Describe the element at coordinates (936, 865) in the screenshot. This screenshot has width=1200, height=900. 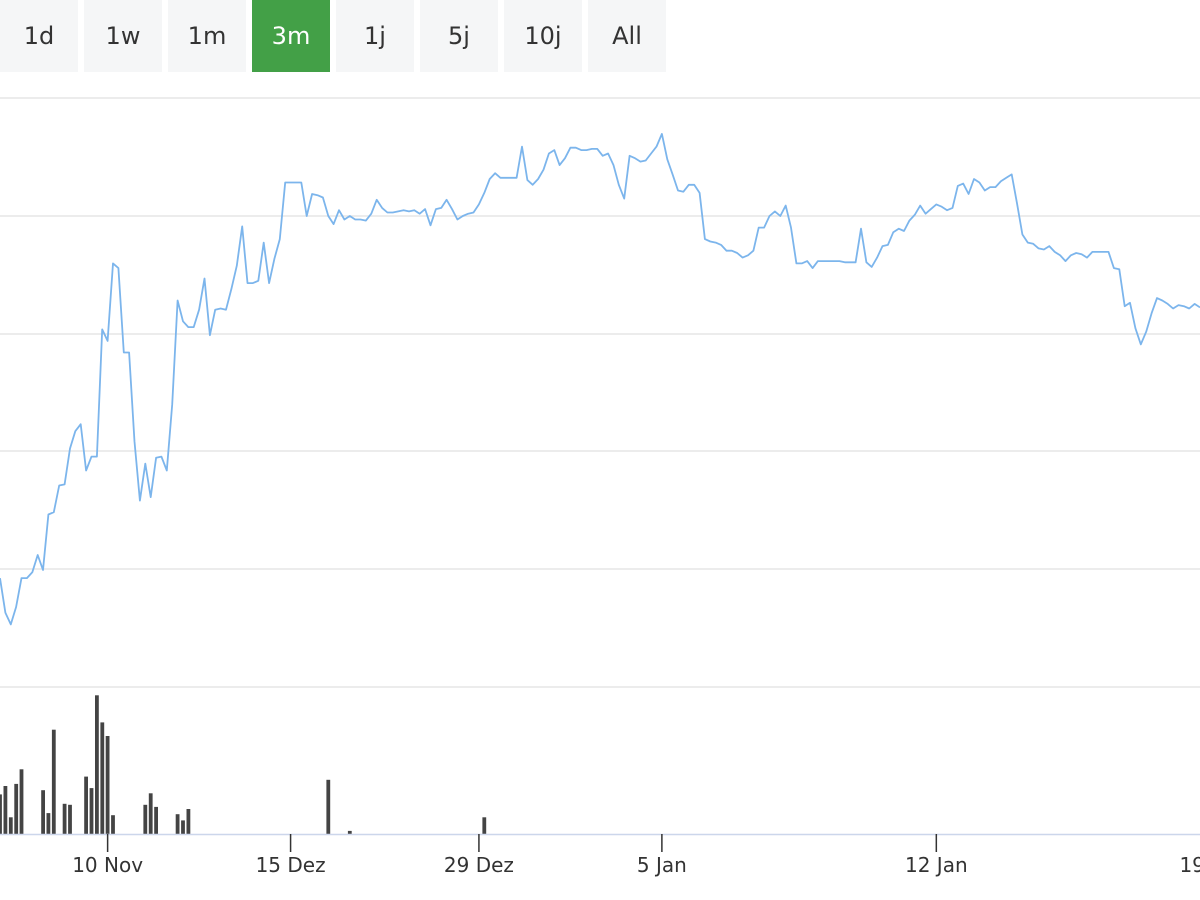
I see `x-tick-label: 12 Jan` at that location.